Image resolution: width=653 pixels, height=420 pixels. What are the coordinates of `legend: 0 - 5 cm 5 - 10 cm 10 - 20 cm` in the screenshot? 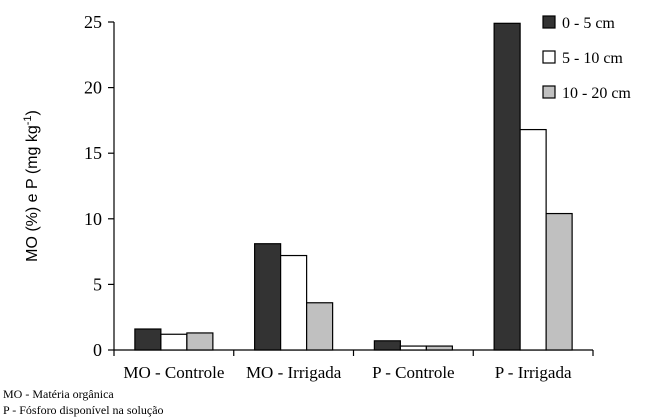 It's located at (586, 58).